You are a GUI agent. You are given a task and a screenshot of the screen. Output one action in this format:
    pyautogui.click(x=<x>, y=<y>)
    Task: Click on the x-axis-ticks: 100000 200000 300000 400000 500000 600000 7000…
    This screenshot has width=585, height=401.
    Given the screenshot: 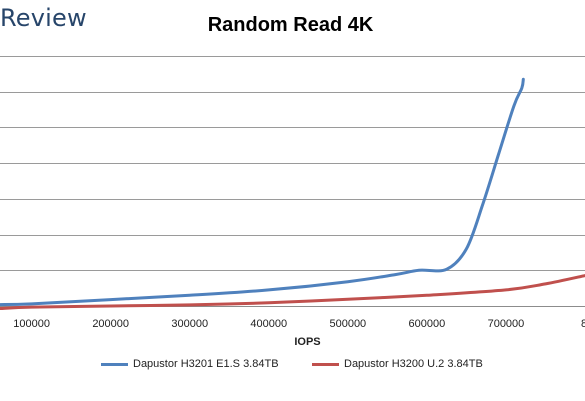 What is the action you would take?
    pyautogui.click(x=299, y=324)
    